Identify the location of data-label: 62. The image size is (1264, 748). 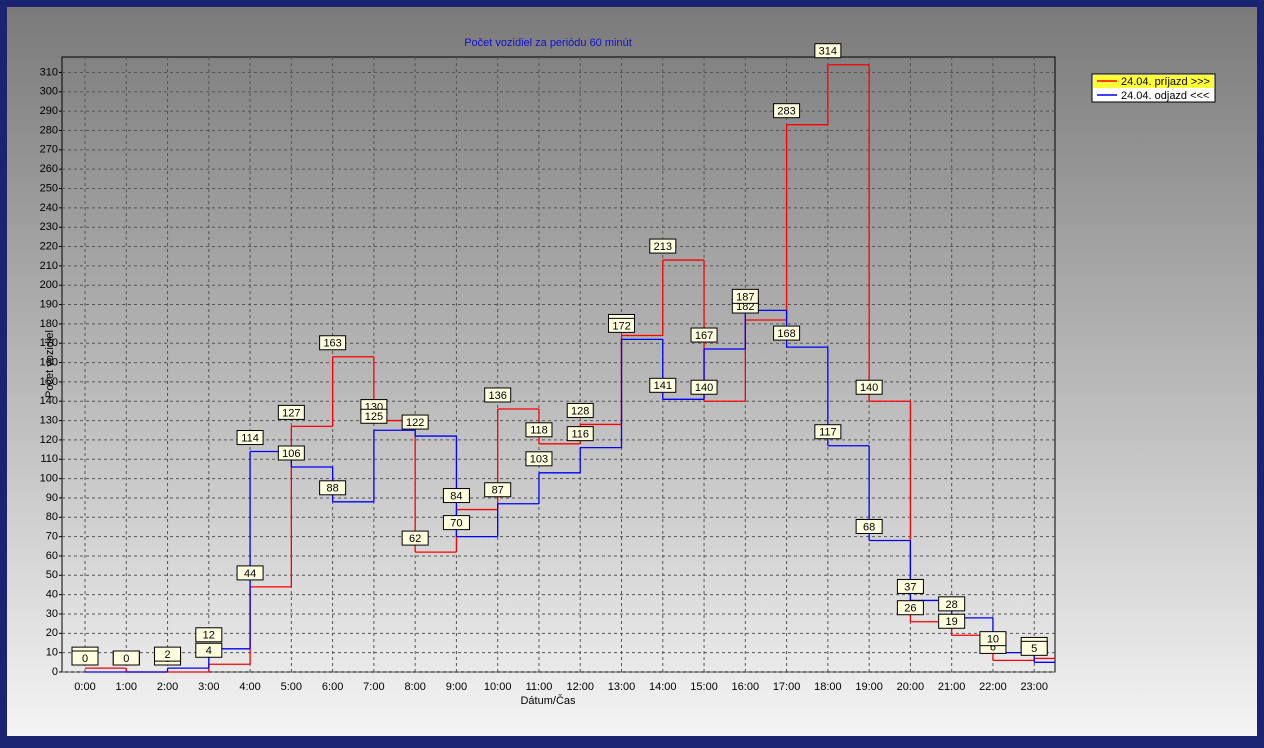
(415, 539).